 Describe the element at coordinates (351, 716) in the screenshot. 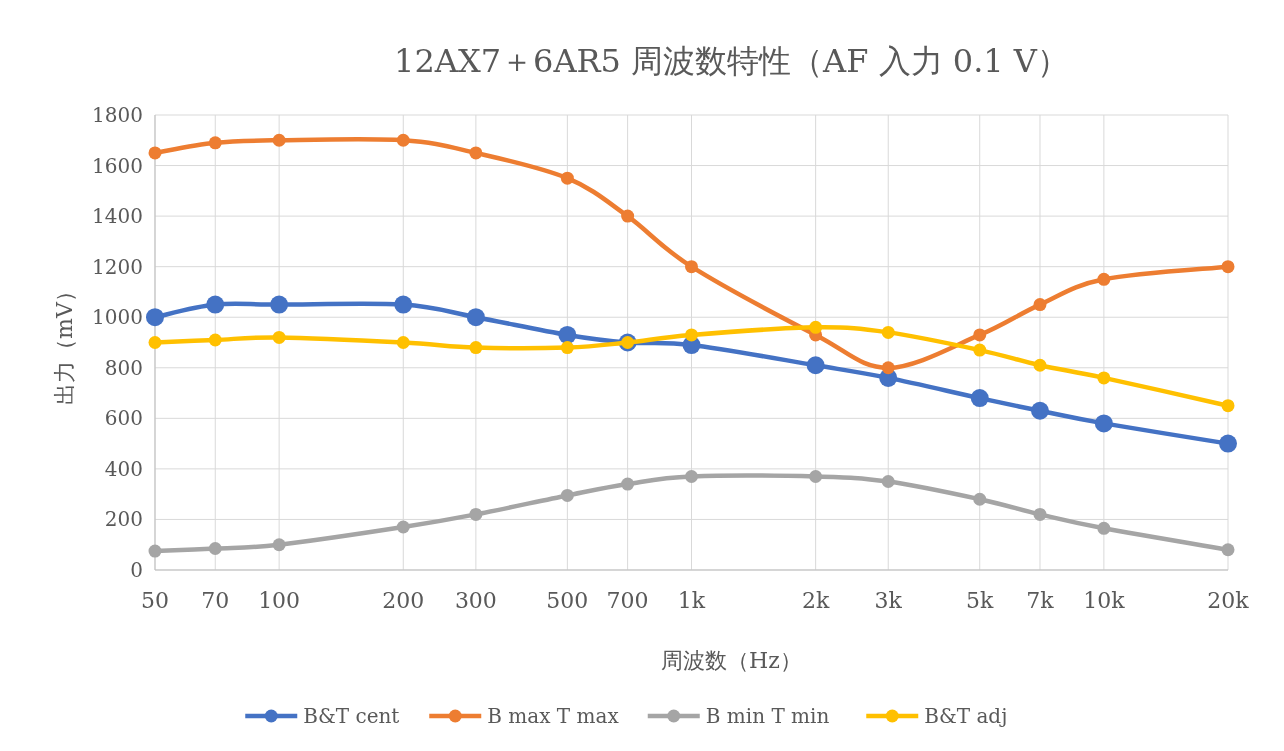

I see `legend-label: B&T cent` at that location.